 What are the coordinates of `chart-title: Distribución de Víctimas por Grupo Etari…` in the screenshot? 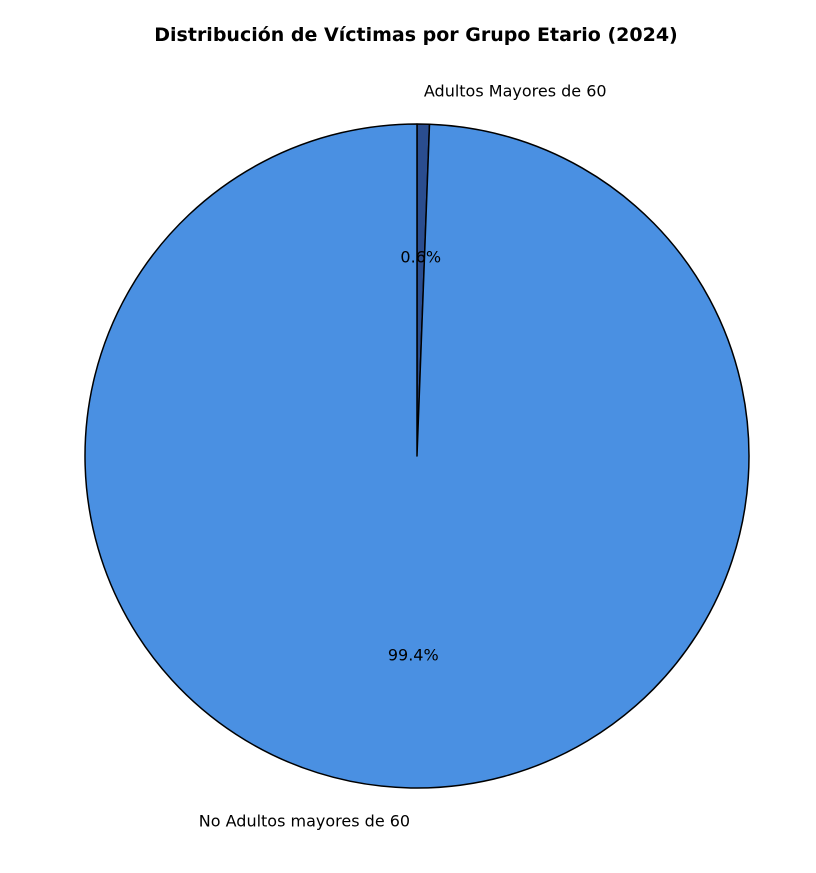 It's located at (415, 35).